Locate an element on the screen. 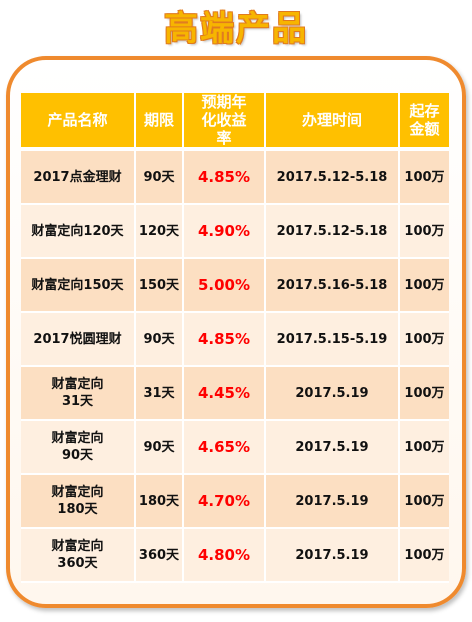 The image size is (472, 622). table-row: 财富定向180天 180天 4.70% 2017.5.19 100万 is located at coordinates (235, 501).